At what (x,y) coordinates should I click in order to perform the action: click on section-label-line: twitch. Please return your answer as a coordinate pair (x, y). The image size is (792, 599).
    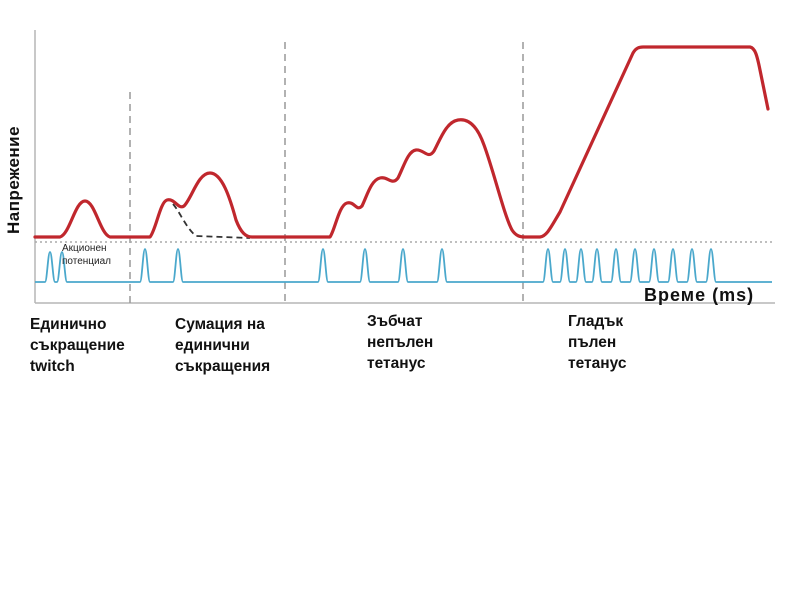
    Looking at the image, I should click on (52, 366).